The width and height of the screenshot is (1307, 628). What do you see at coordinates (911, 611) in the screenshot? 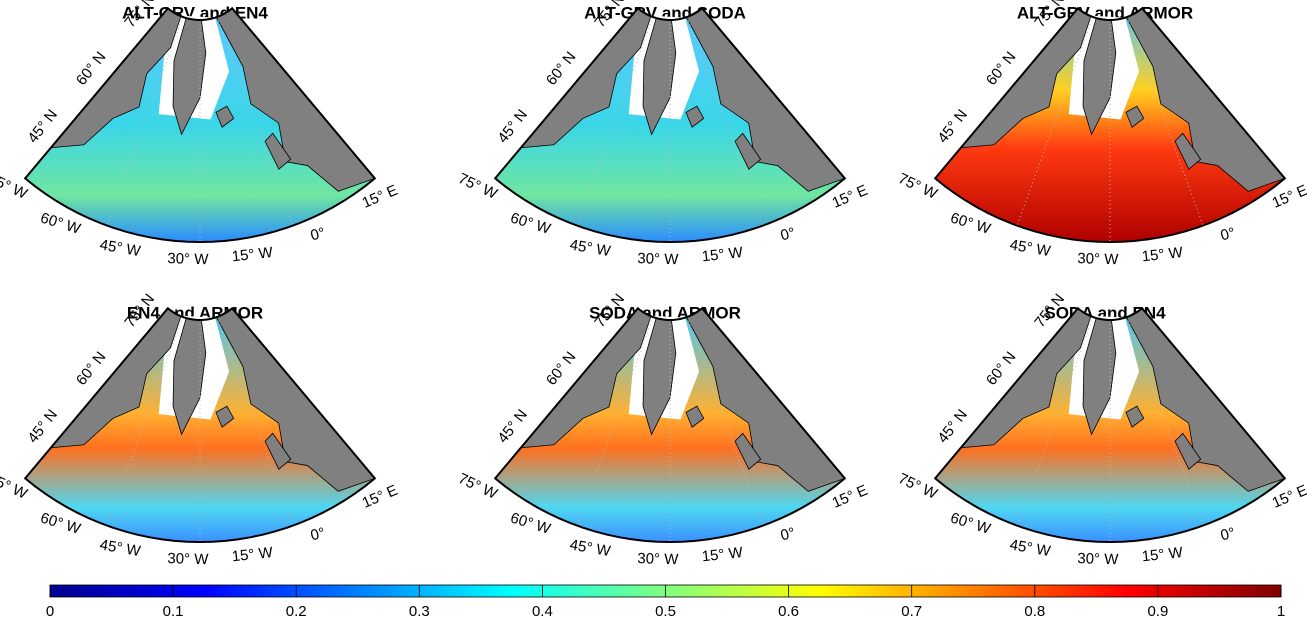
I see `colorbar-tick-label: 0.7` at bounding box center [911, 611].